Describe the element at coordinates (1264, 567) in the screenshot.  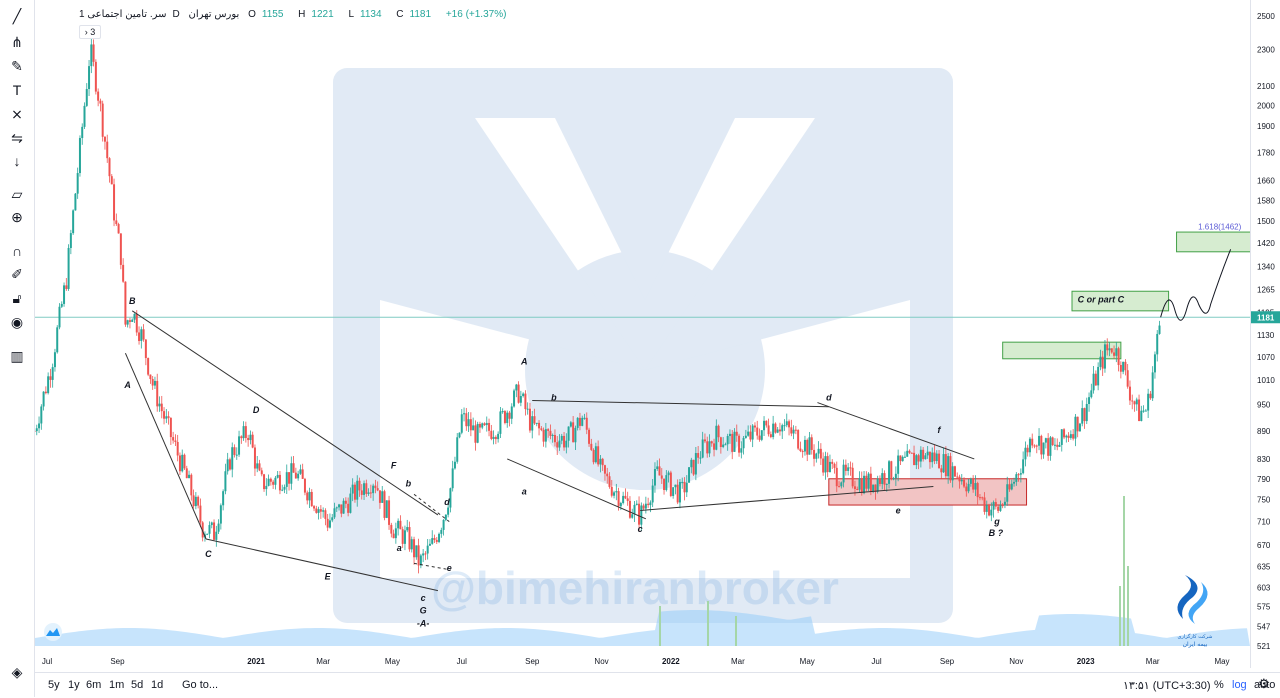
I see `price-tick-label: 635` at that location.